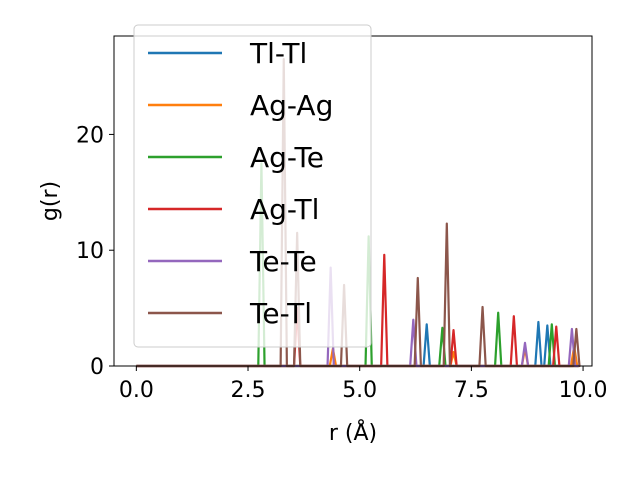 The image size is (640, 480). Describe the element at coordinates (136, 390) in the screenshot. I see `x-tick-label: 0.0` at that location.